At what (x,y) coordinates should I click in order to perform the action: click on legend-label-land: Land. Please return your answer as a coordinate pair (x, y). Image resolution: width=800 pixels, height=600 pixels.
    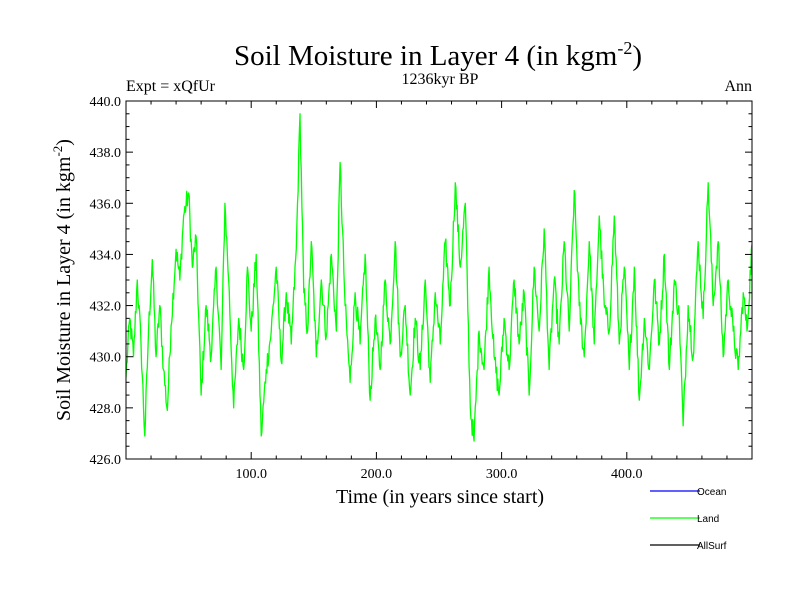
    Looking at the image, I should click on (708, 519).